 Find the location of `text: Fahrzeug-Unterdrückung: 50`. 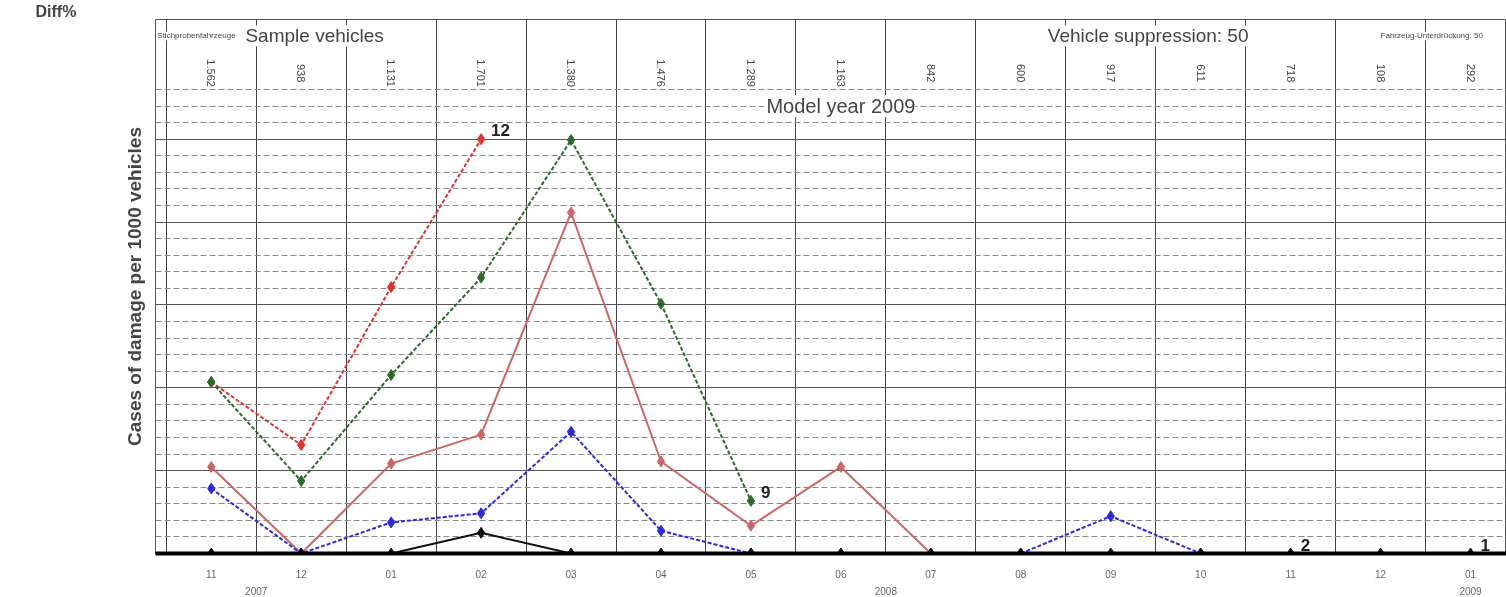

text: Fahrzeug-Unterdrückung: 50 is located at coordinates (1432, 36).